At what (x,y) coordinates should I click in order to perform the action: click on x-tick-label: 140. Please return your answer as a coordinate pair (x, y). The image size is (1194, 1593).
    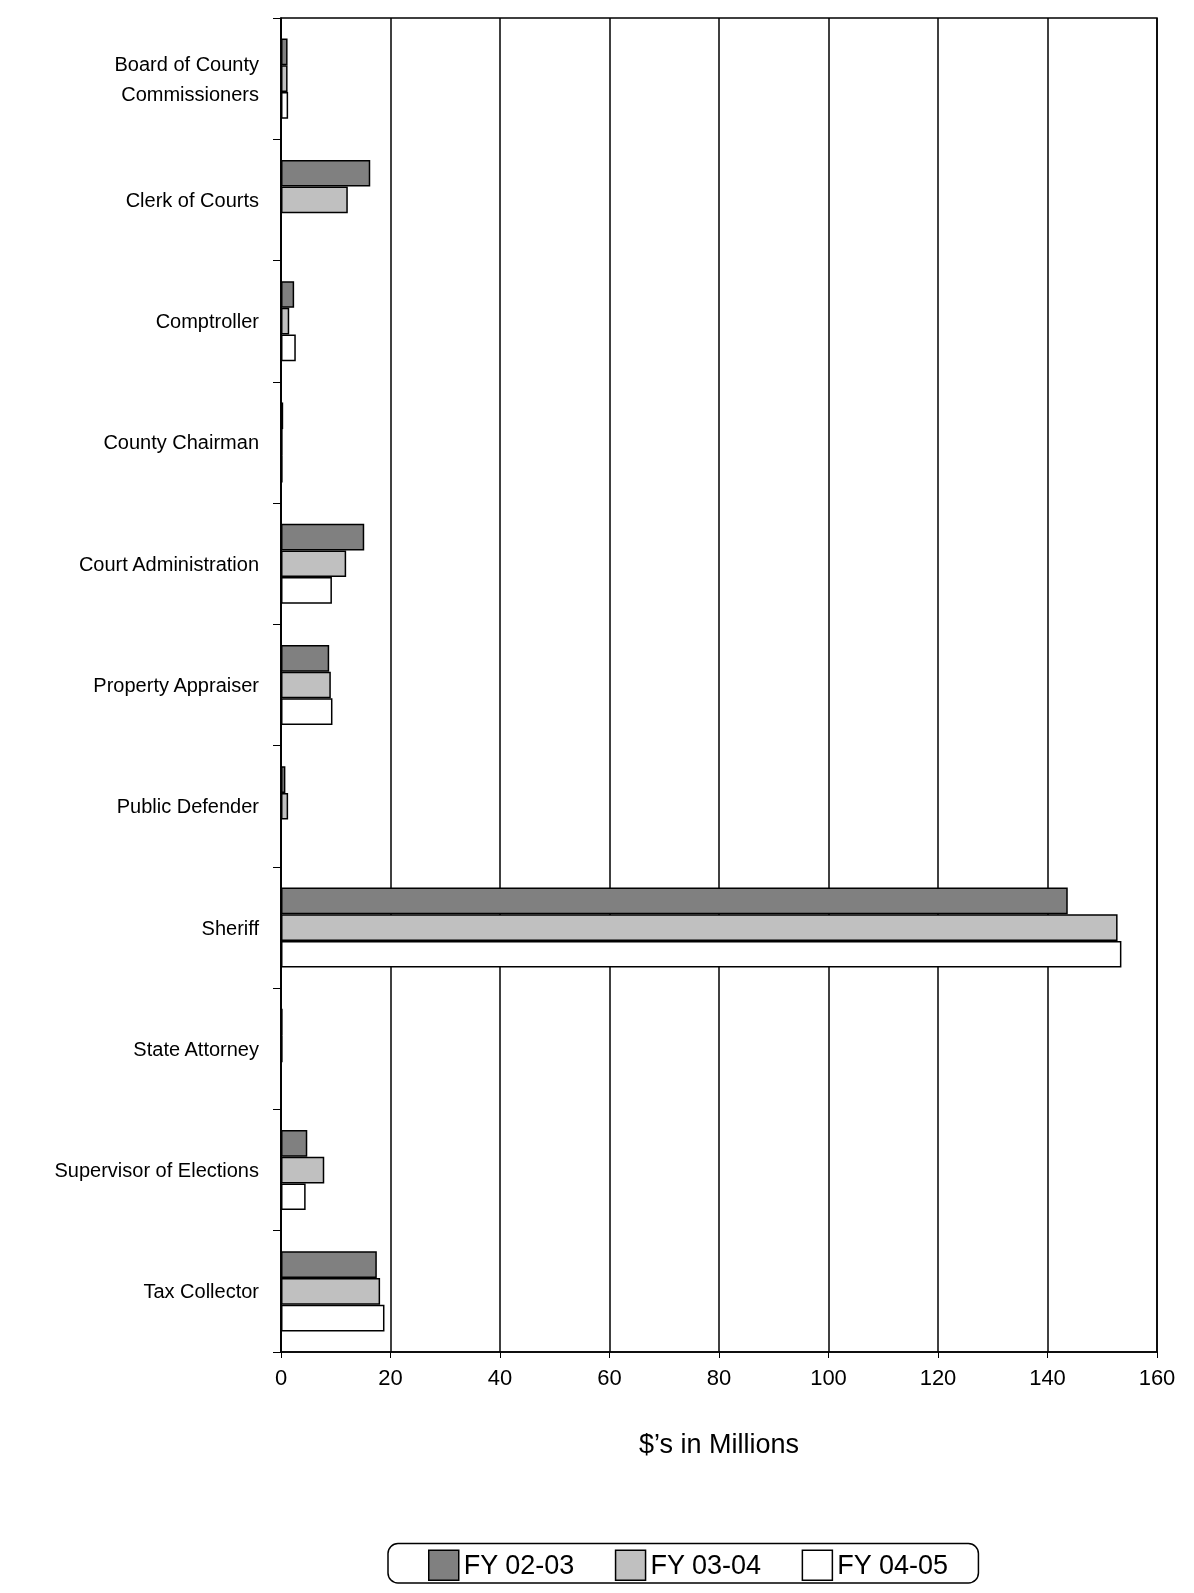
    Looking at the image, I should click on (1047, 1377).